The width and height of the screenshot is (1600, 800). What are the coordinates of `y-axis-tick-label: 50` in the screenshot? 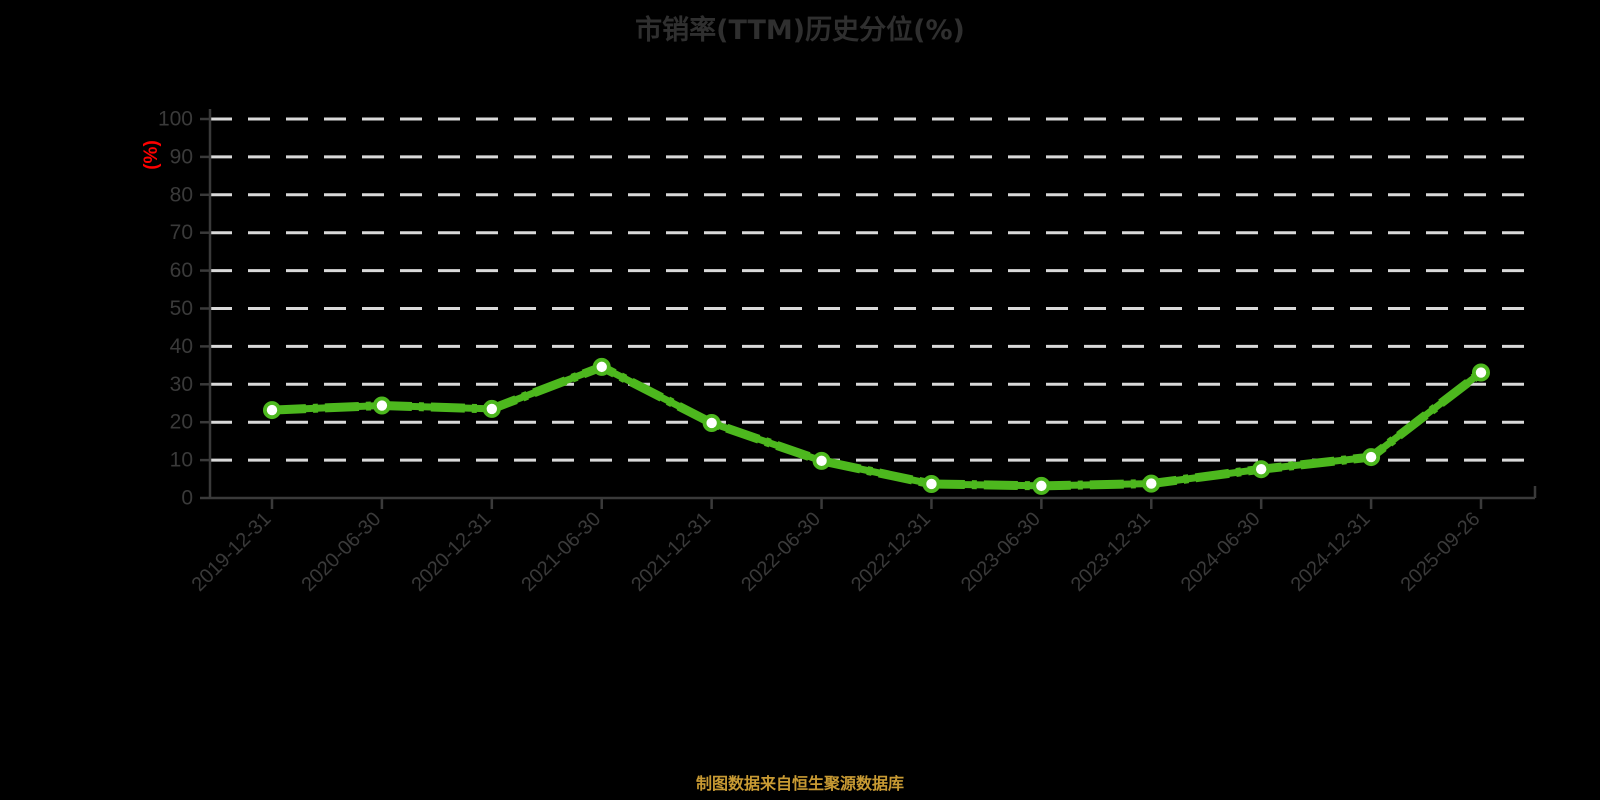 It's located at (181, 308).